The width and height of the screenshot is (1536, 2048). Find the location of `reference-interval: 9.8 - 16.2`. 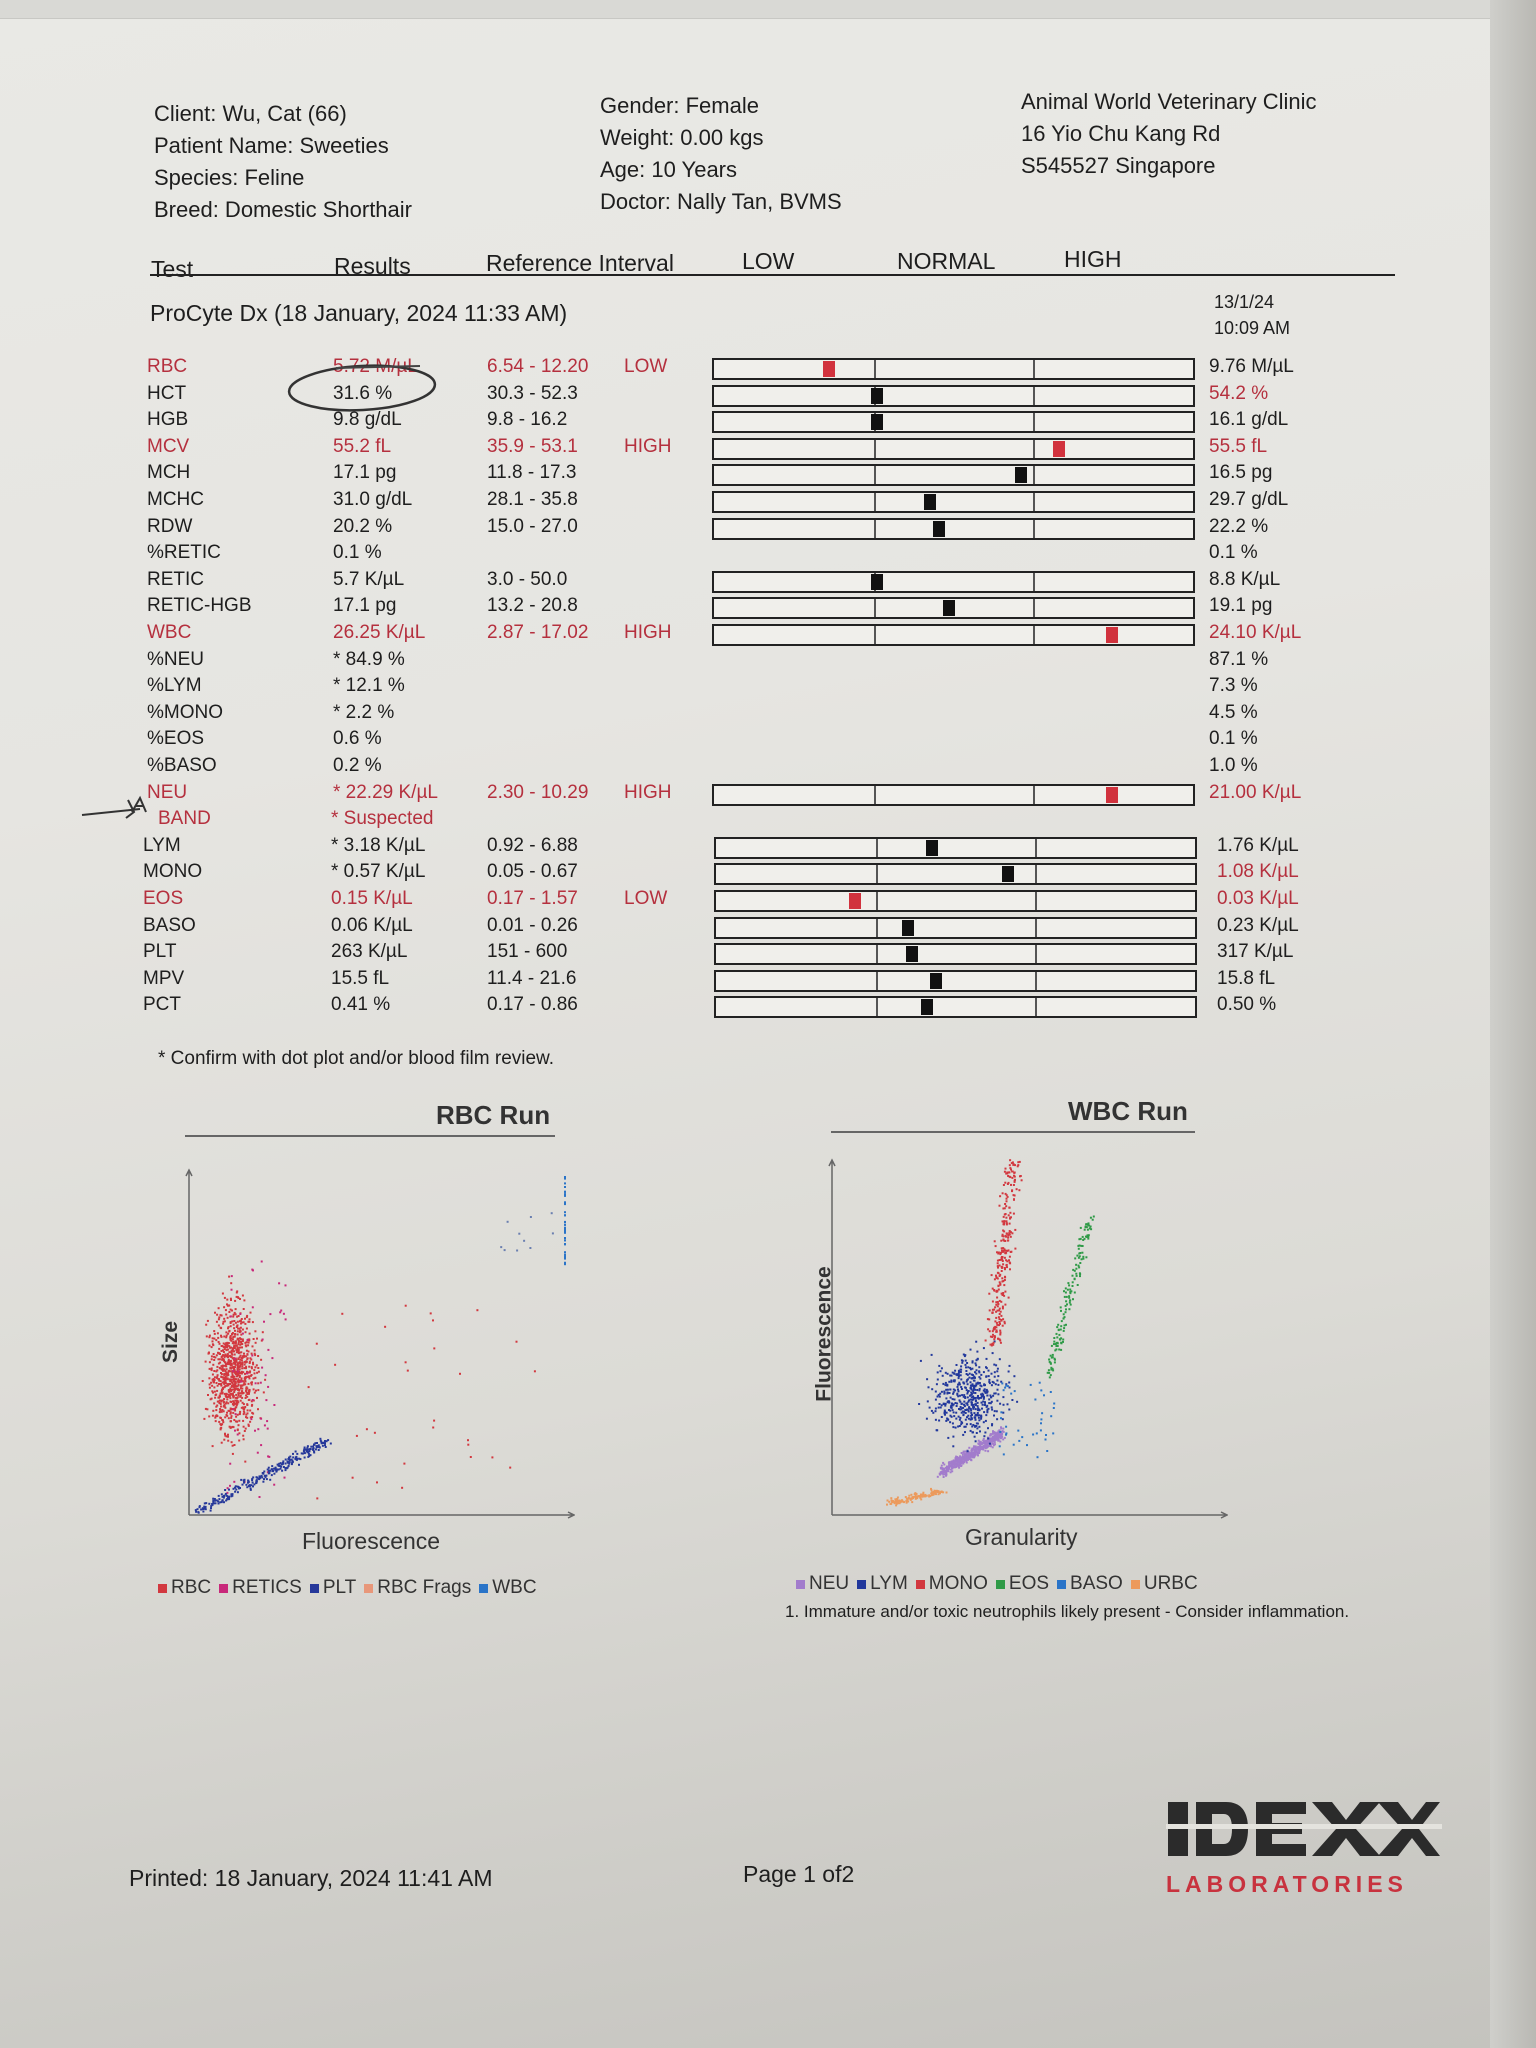

reference-interval: 9.8 - 16.2 is located at coordinates (527, 420).